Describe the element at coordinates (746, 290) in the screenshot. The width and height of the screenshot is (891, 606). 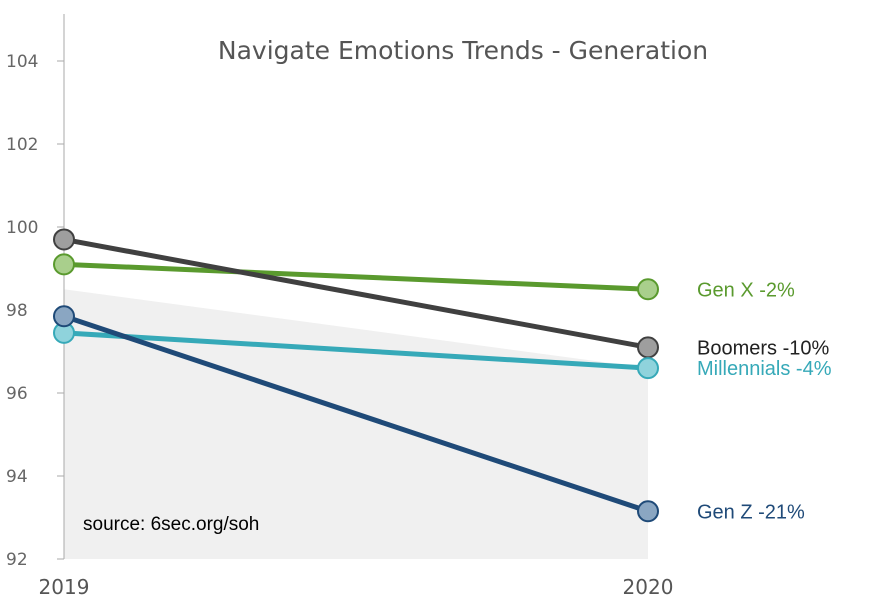
I see `series-label-gen-x: Gen X -2%` at that location.